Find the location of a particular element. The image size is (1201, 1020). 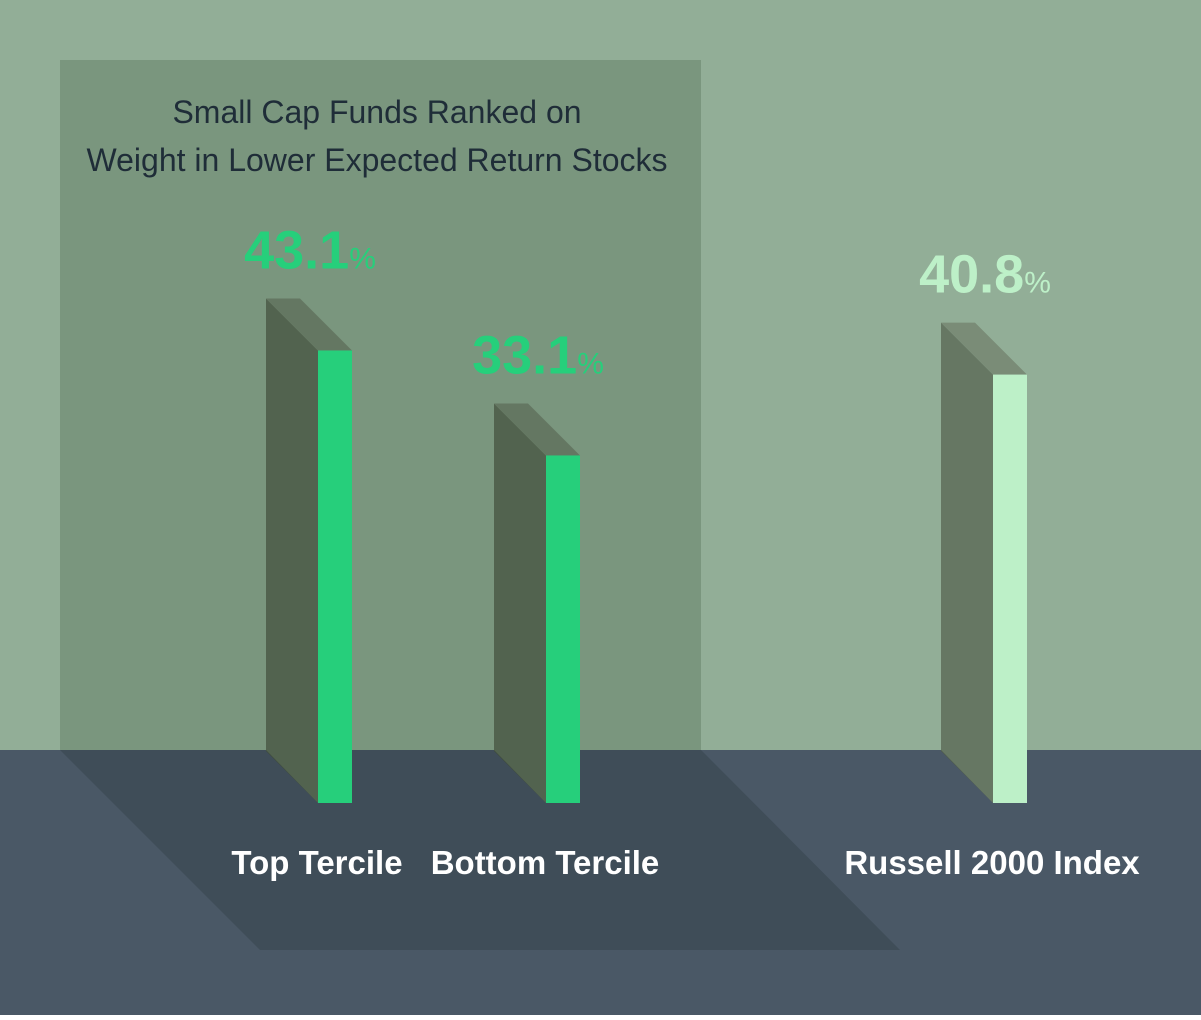

value-number: 33.1 is located at coordinates (524, 355).